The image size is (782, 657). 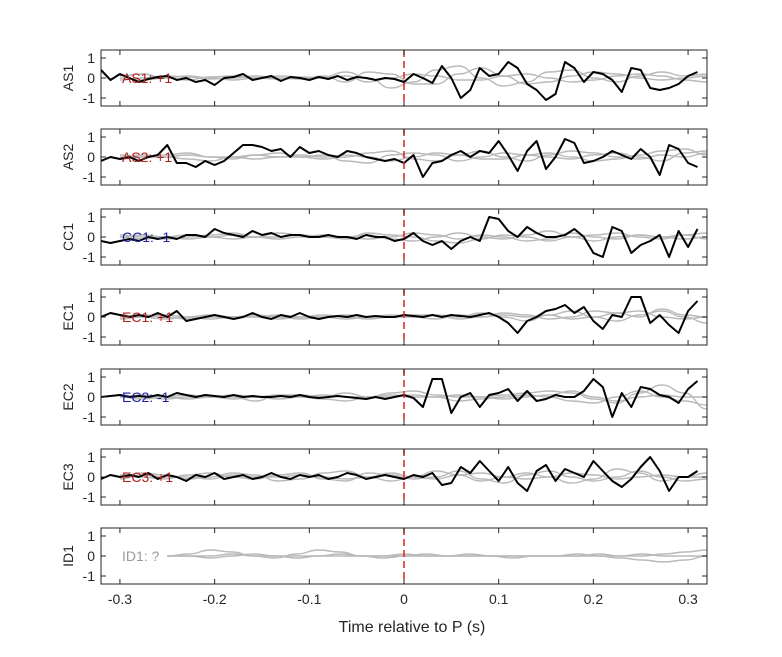 I want to click on polarity-annotation: AS2: +1, so click(x=147, y=157).